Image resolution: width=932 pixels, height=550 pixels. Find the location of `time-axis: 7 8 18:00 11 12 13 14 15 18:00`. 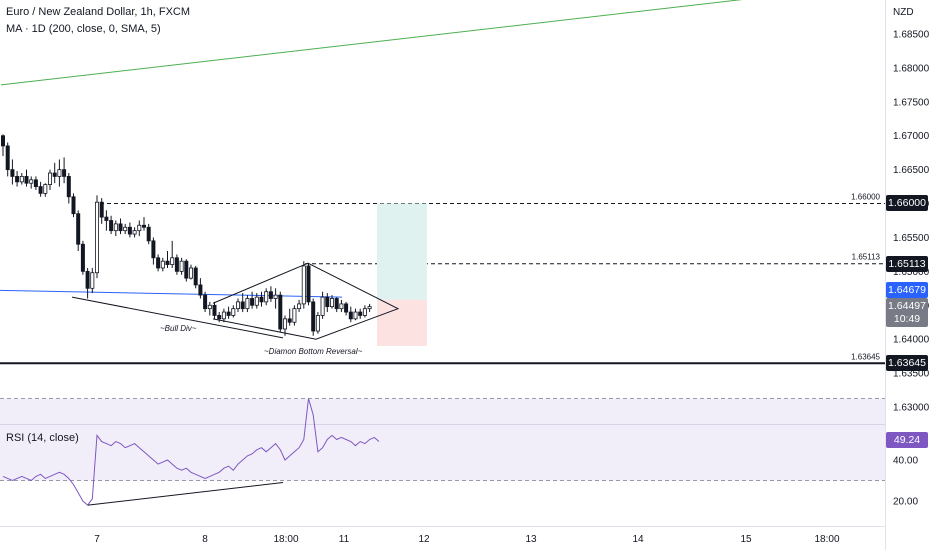

time-axis: 7 8 18:00 11 12 13 14 15 18:00 is located at coordinates (467, 539).